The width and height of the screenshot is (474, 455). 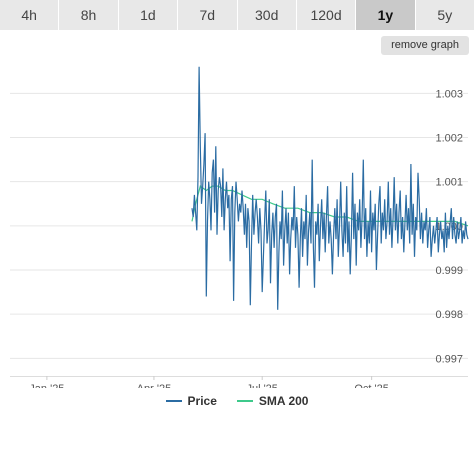 I want to click on tab-7d: 7d, so click(x=208, y=15).